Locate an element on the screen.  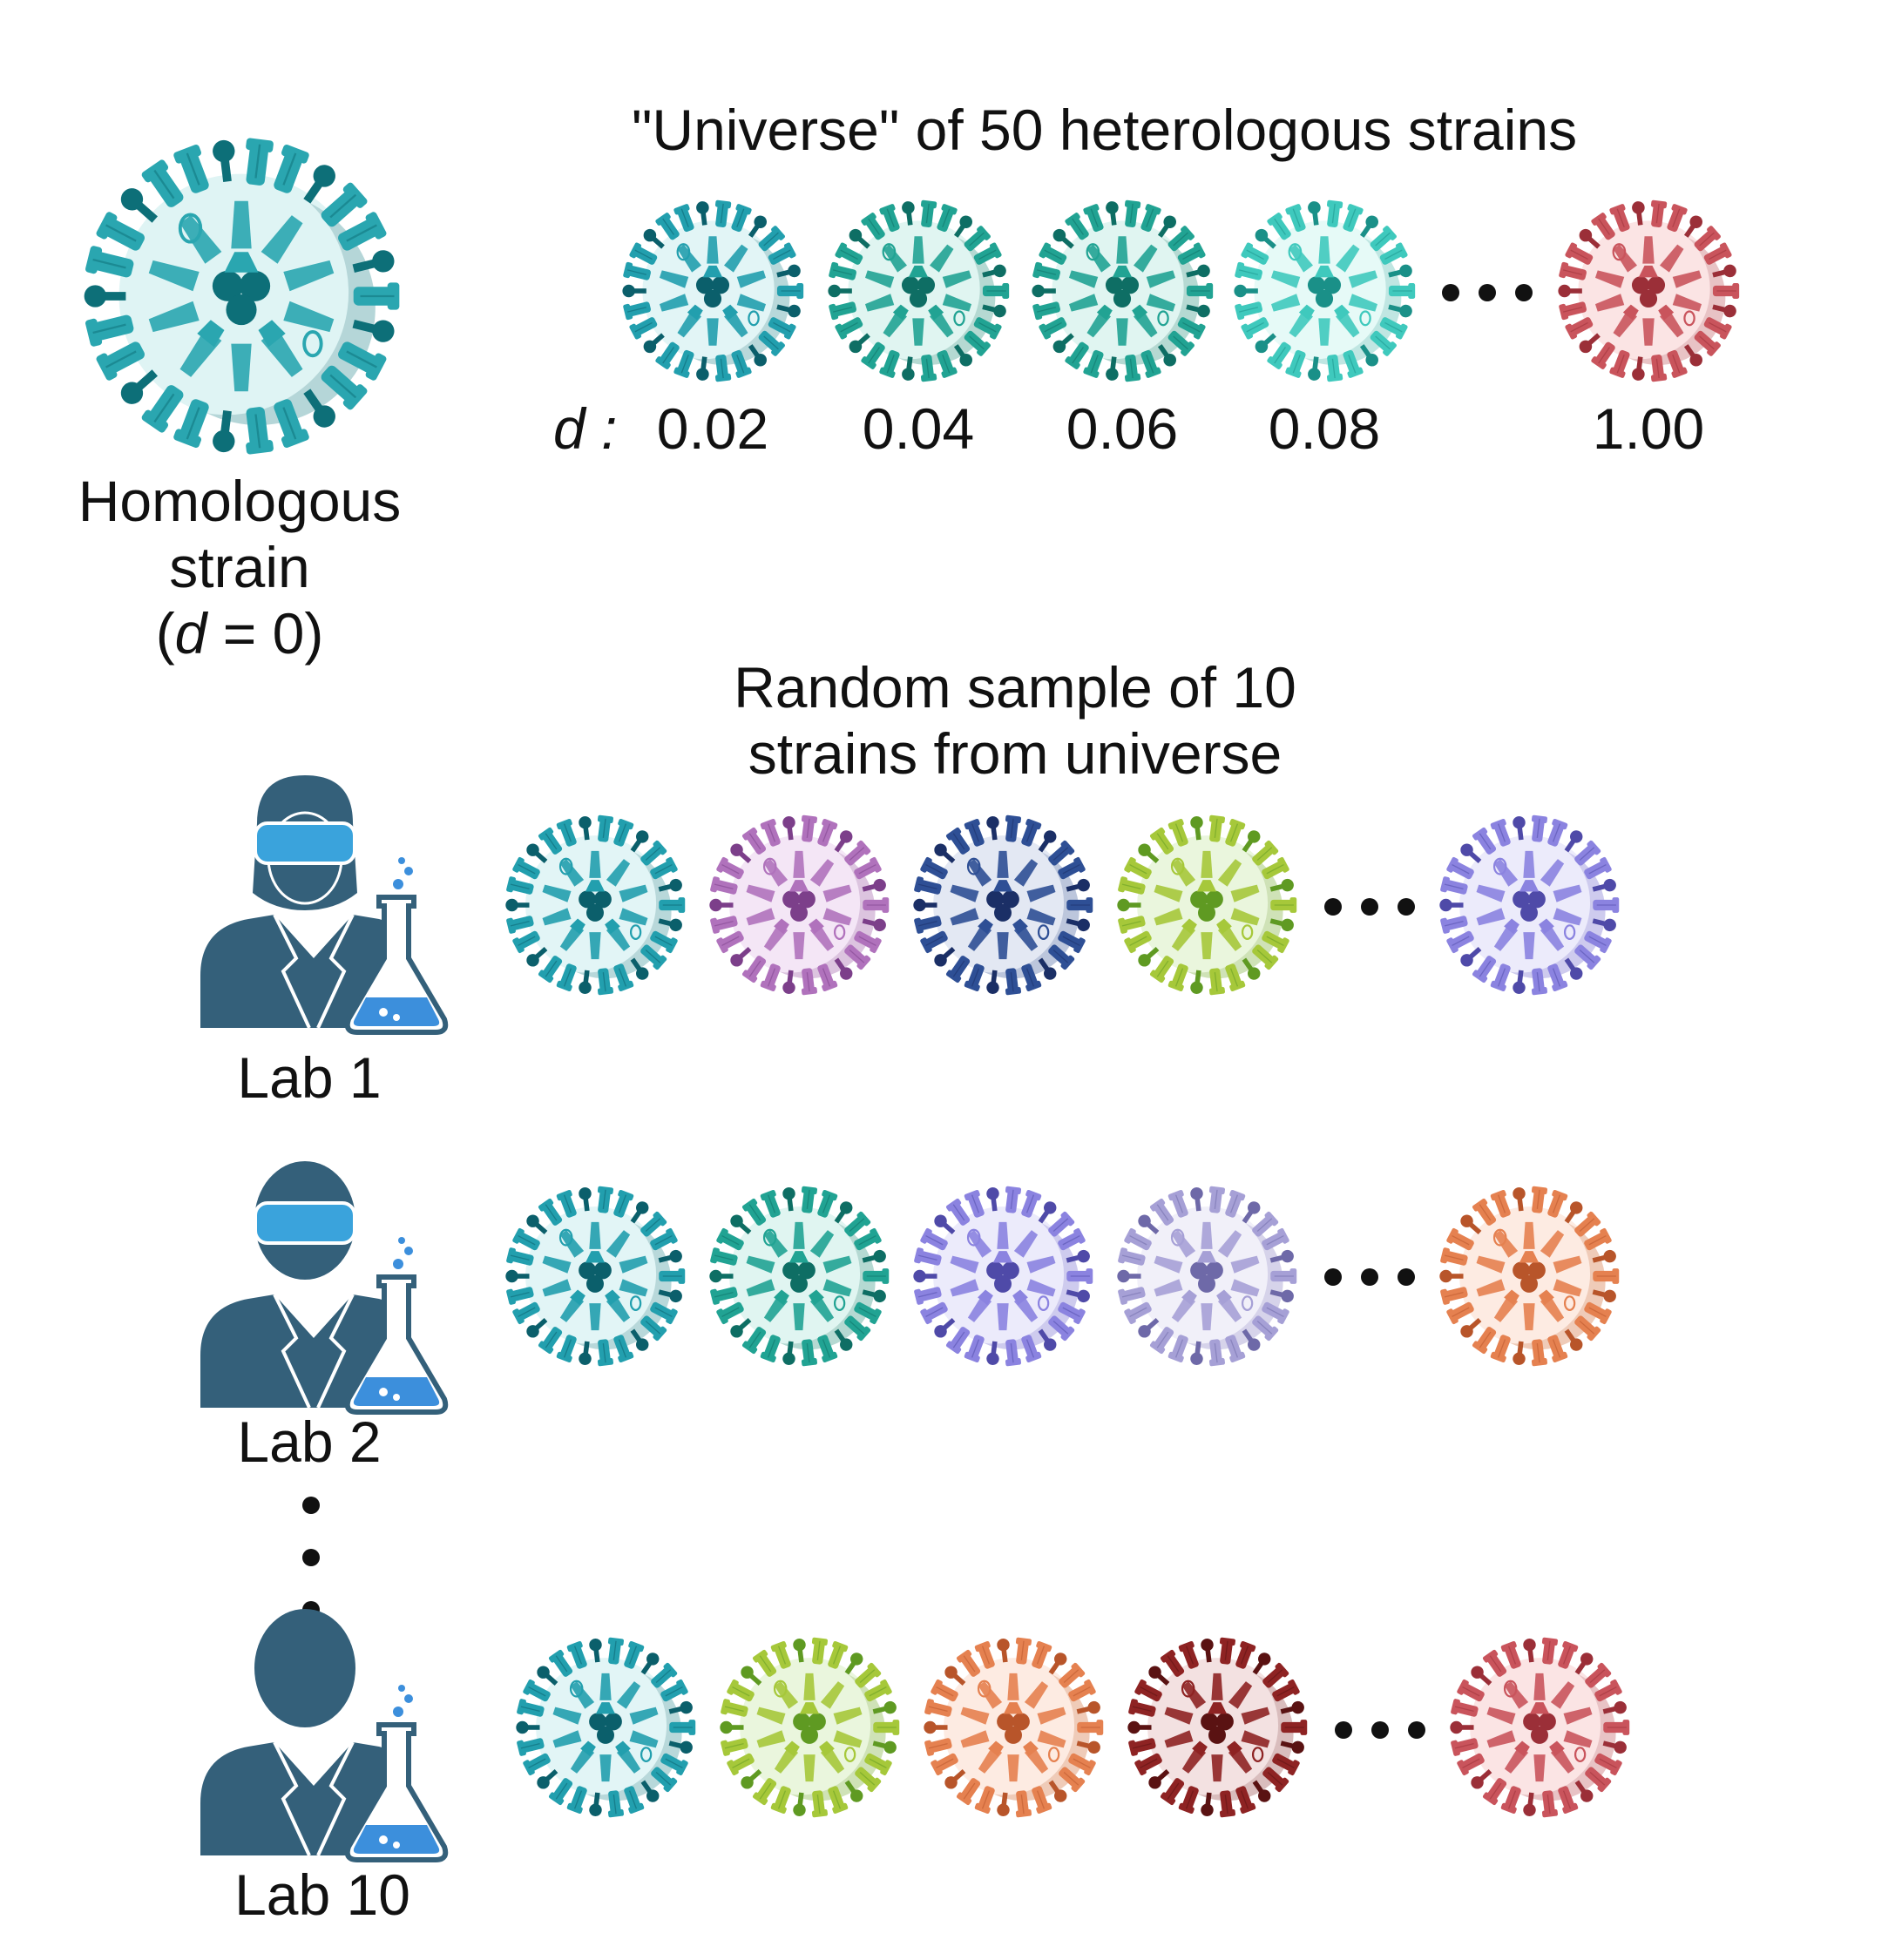
homologous-label-line3: (d = 0) is located at coordinates (240, 633).